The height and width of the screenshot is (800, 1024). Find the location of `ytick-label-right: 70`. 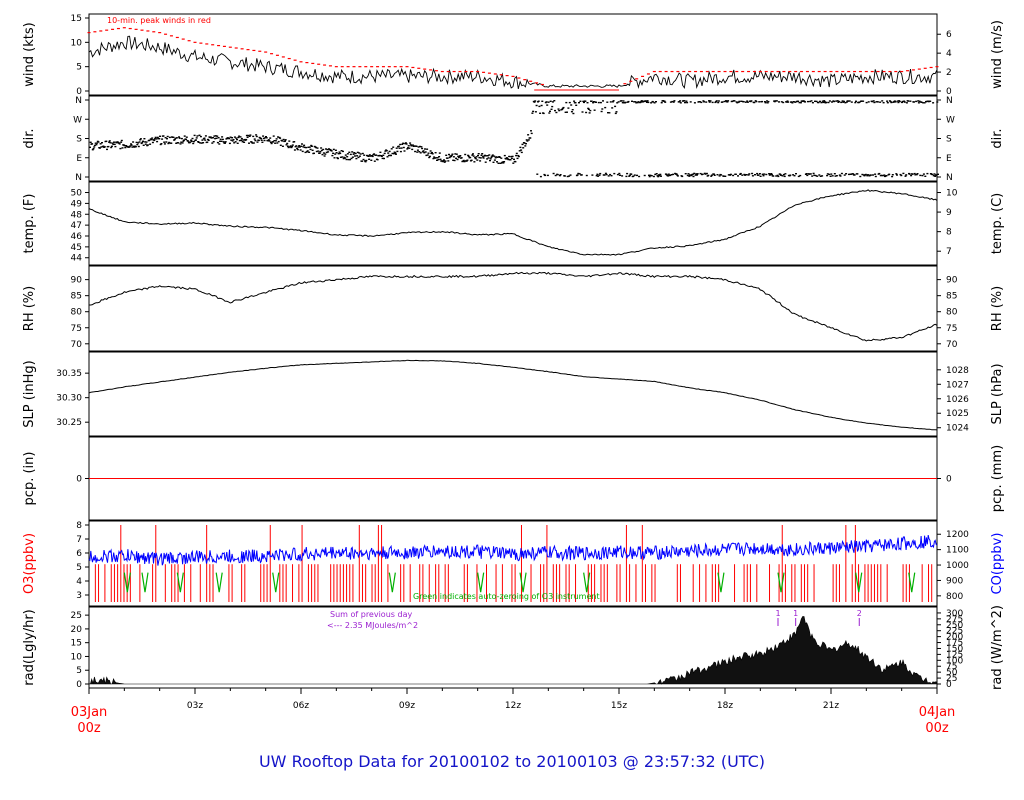

ytick-label-right: 70 is located at coordinates (952, 345).